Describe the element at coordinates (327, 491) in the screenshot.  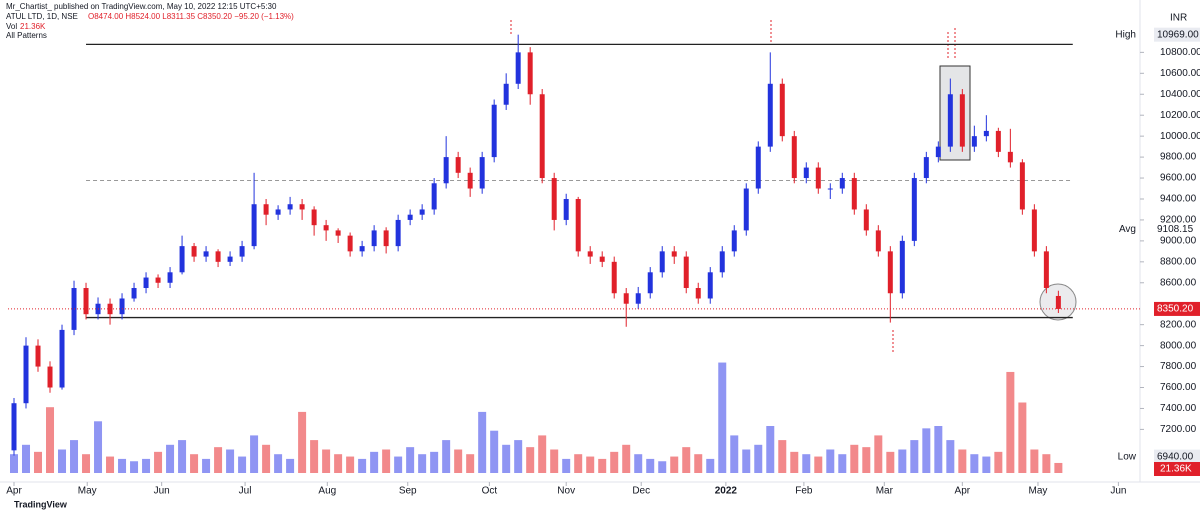
I see `x-tick-label: Aug` at that location.